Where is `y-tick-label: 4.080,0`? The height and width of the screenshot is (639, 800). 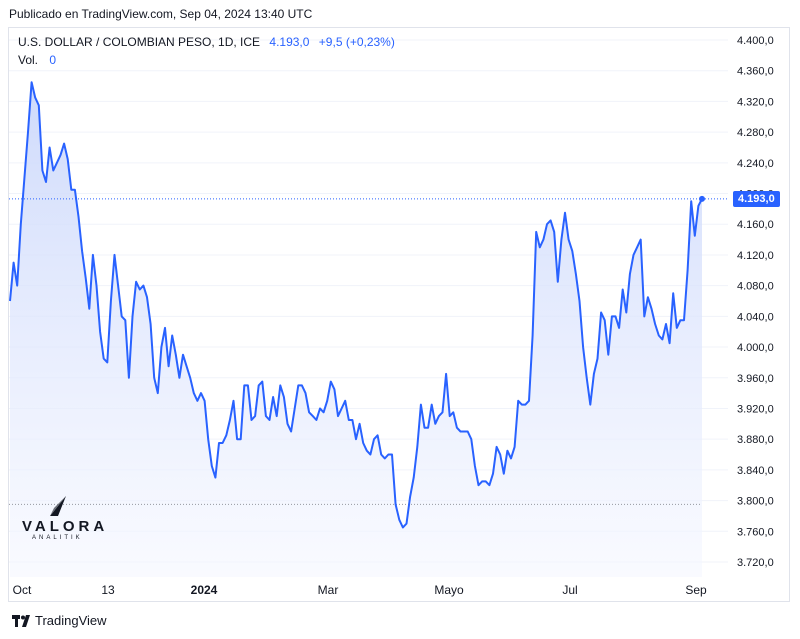 y-tick-label: 4.080,0 is located at coordinates (755, 287).